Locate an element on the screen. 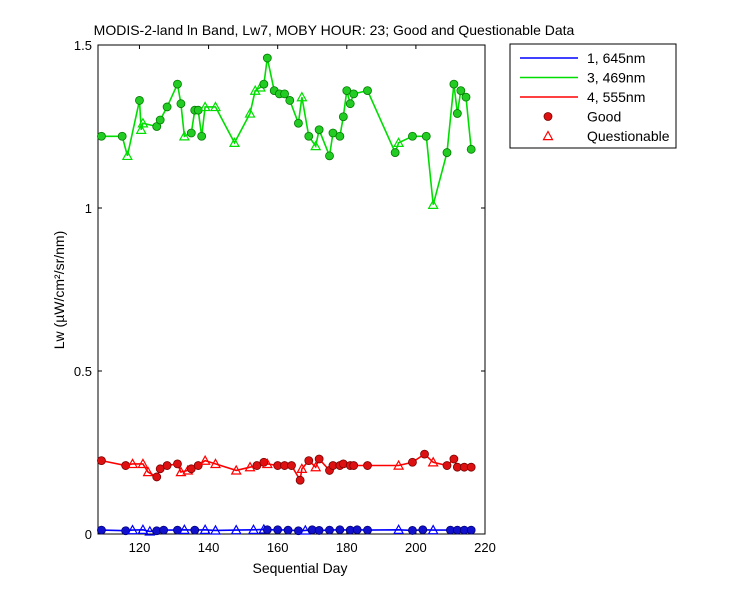  legend-label: Good is located at coordinates (604, 117).